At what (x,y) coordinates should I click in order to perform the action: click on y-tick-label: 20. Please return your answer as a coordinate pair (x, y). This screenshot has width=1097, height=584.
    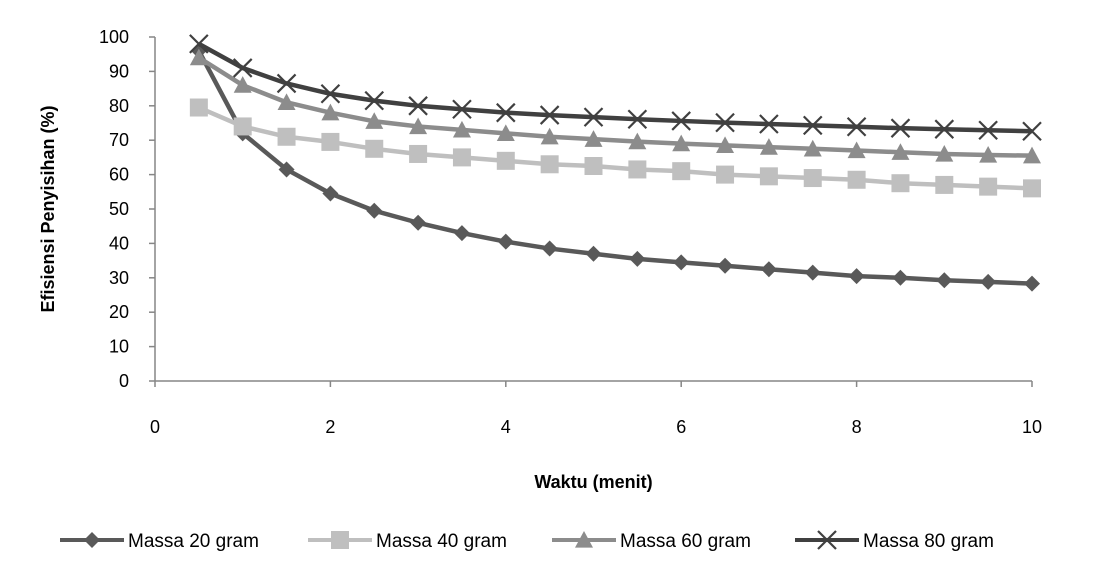
    Looking at the image, I should click on (119, 312).